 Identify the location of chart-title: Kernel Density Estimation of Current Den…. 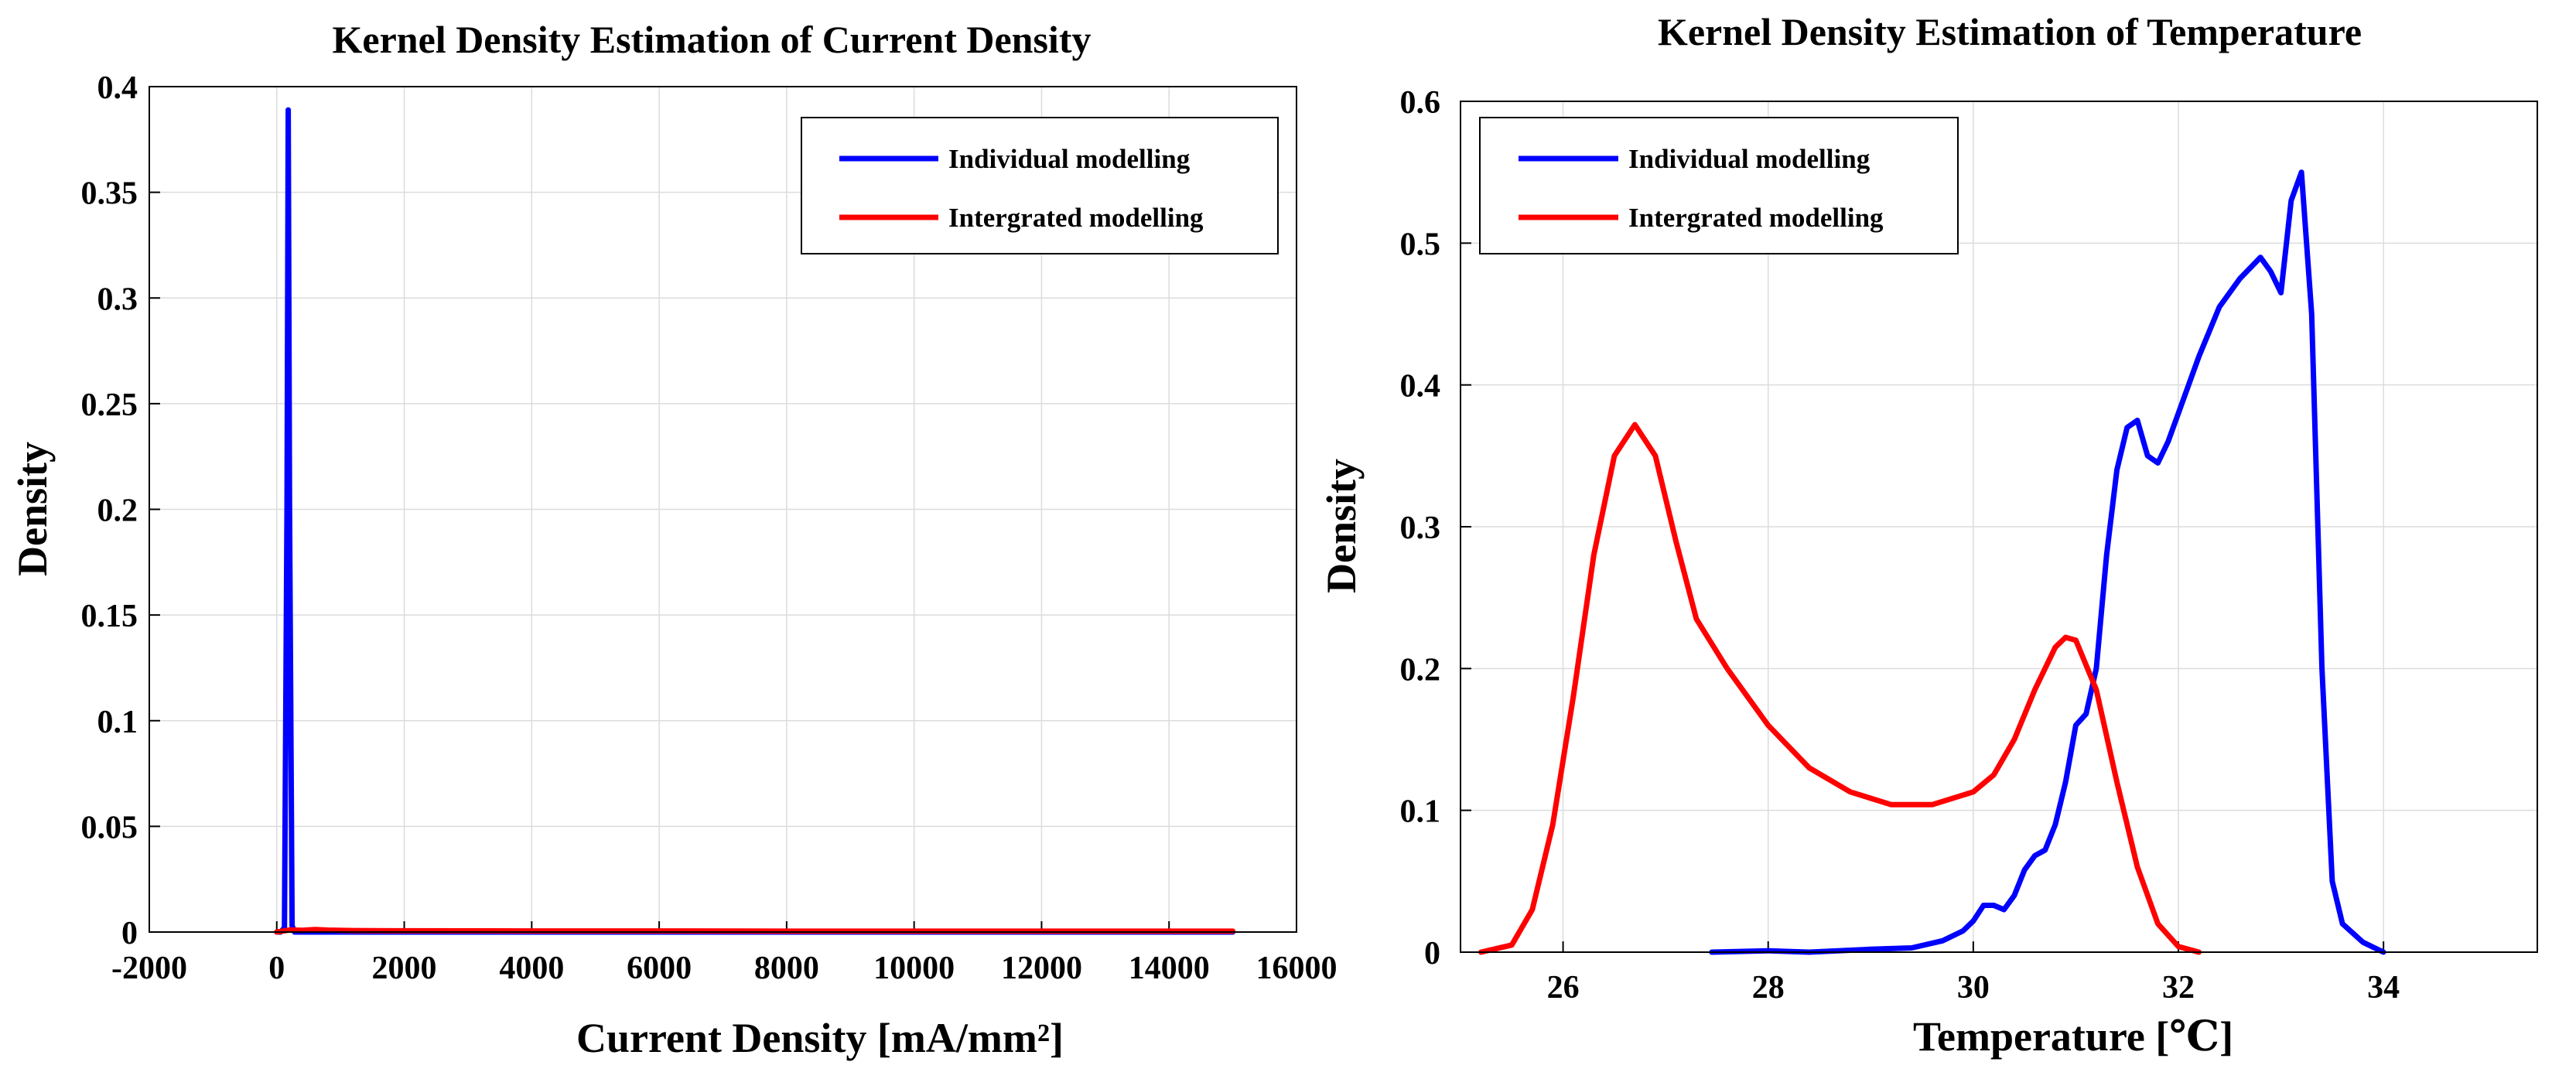
(712, 39).